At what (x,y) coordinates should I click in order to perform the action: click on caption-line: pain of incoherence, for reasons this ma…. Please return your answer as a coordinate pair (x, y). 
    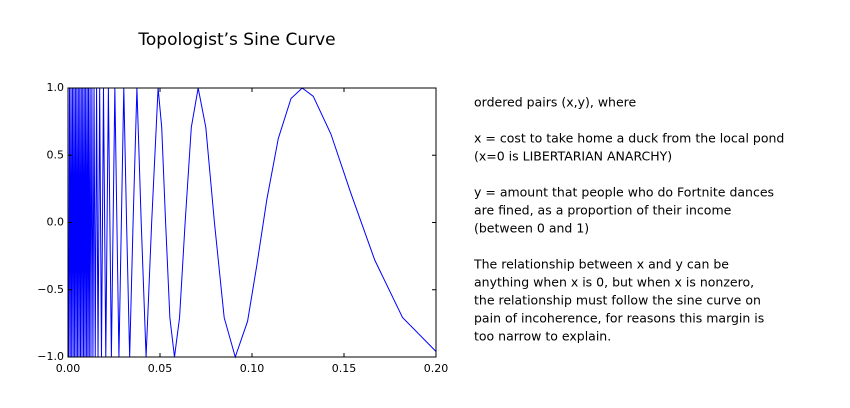
    Looking at the image, I should click on (619, 318).